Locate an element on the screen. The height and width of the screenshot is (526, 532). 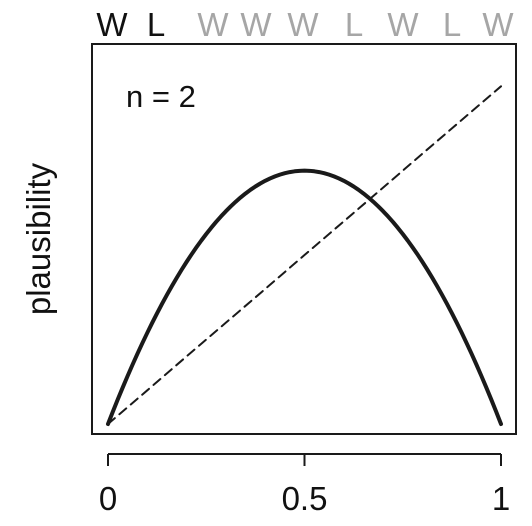
observation-7: W is located at coordinates (403, 24).